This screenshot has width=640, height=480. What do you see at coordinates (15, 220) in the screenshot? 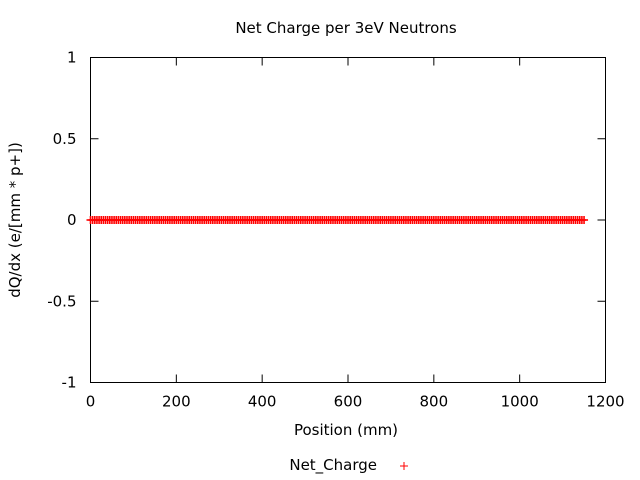
I see `y-axis-label: dQ/dx (e/[mm * p+])` at bounding box center [15, 220].